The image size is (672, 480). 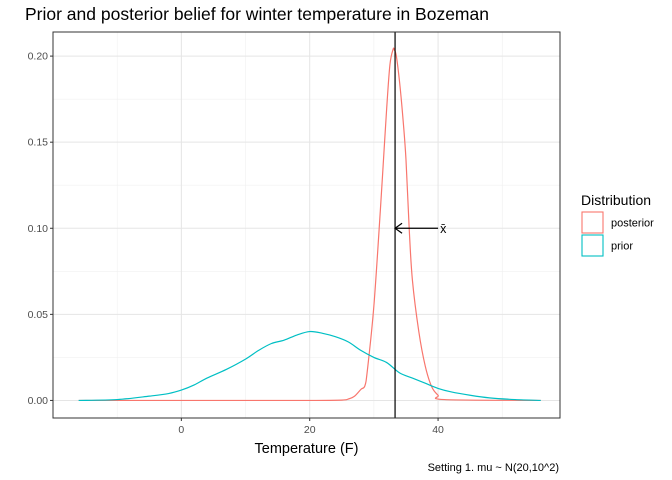 What do you see at coordinates (617, 234) in the screenshot?
I see `legend-entries: posterior prior` at bounding box center [617, 234].